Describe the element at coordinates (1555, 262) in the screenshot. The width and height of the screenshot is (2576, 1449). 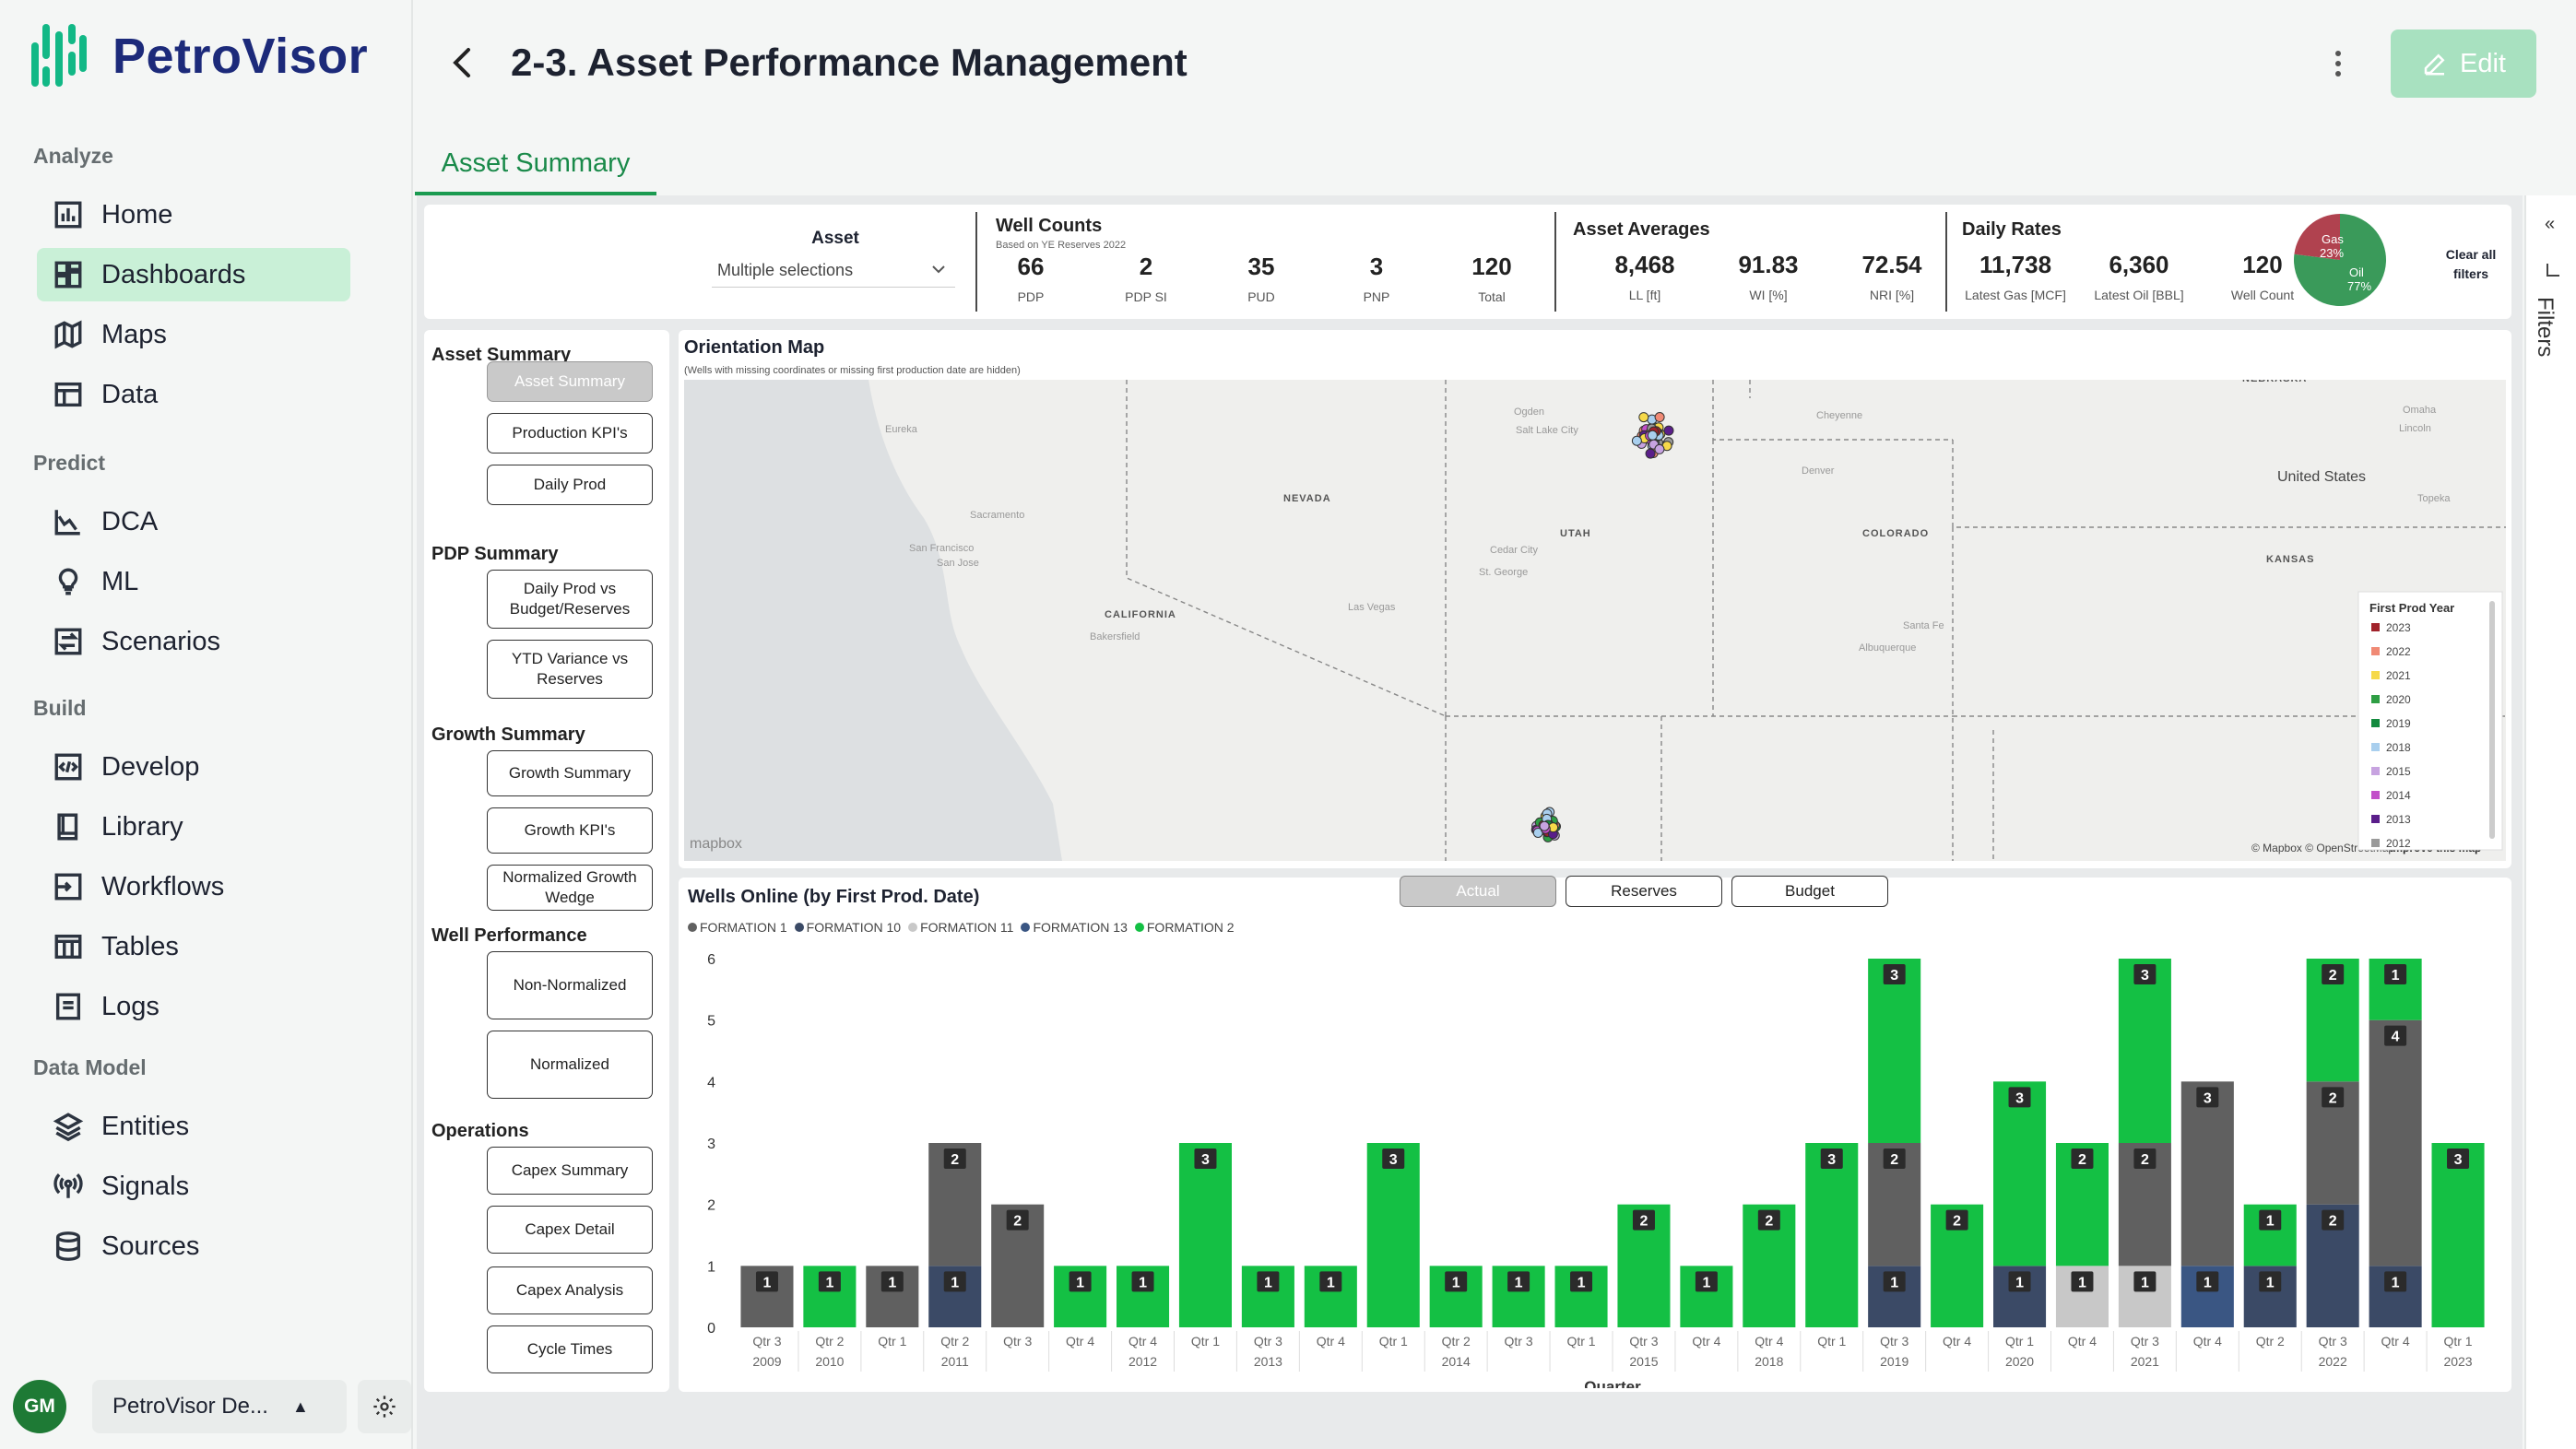
I see `kpi-divider` at that location.